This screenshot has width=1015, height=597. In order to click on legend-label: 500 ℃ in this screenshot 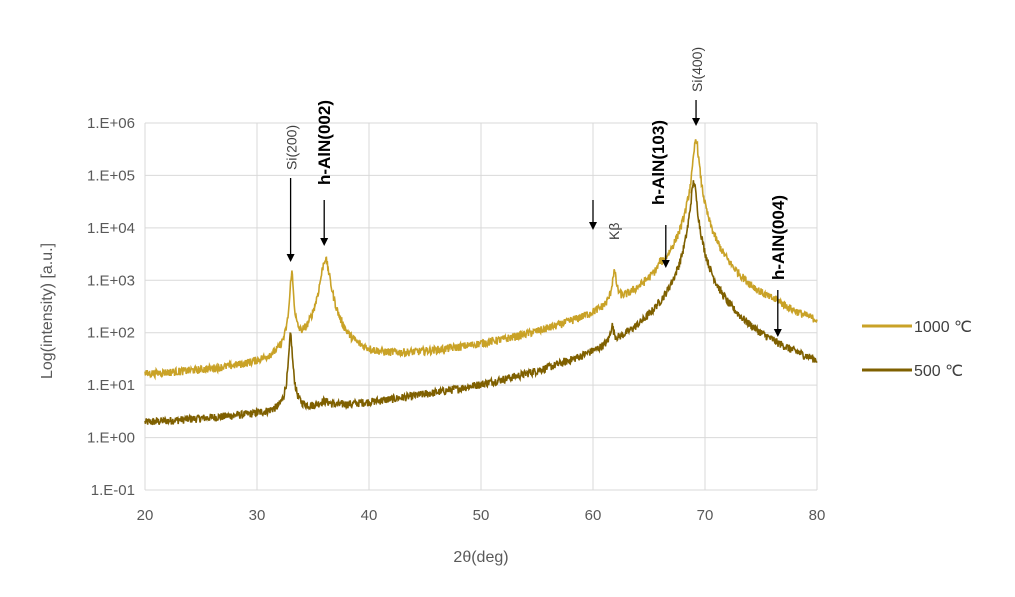, I will do `click(938, 371)`.